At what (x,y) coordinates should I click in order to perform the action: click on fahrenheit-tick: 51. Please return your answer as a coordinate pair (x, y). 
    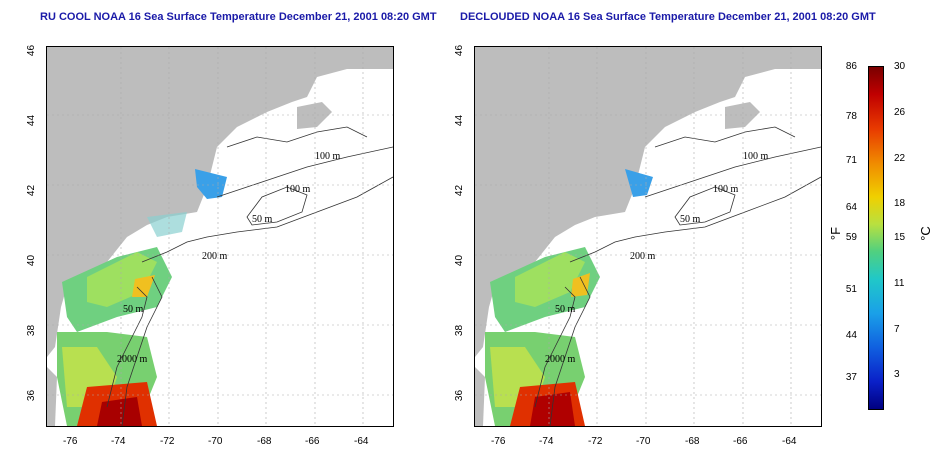
    Looking at the image, I should click on (851, 289).